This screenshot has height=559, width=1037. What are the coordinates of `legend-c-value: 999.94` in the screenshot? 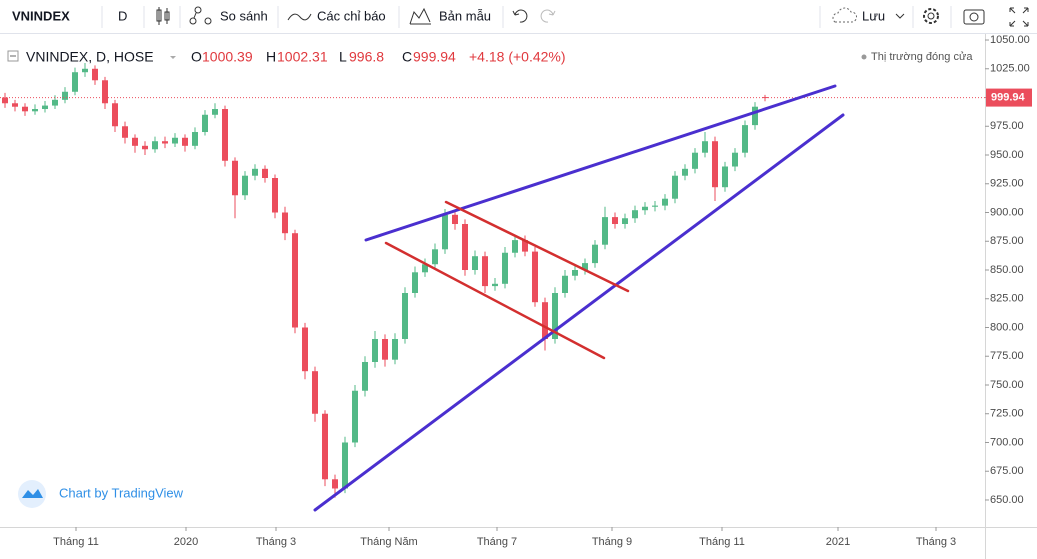 It's located at (434, 57).